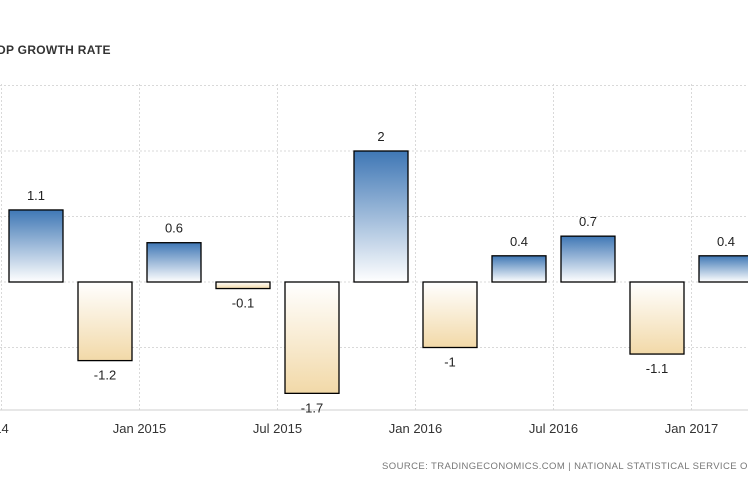  Describe the element at coordinates (723, 269) in the screenshot. I see `bar-2017-q2` at that location.